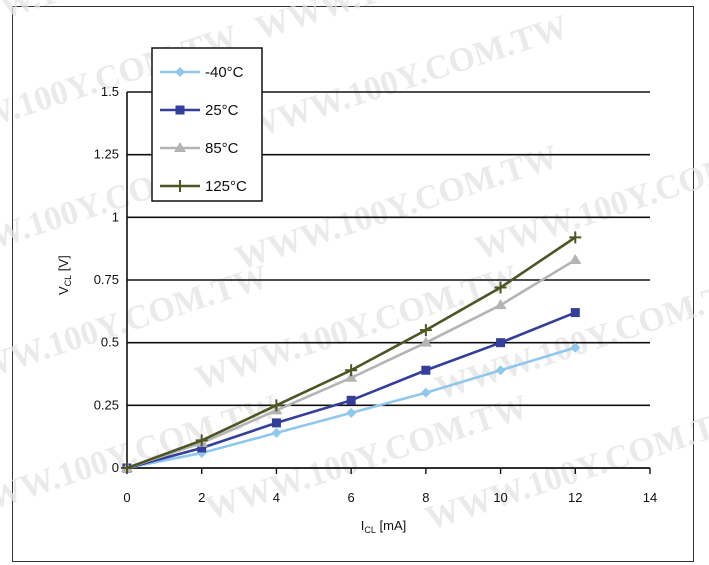 This screenshot has width=709, height=565. I want to click on legend-label: 85°C, so click(222, 148).